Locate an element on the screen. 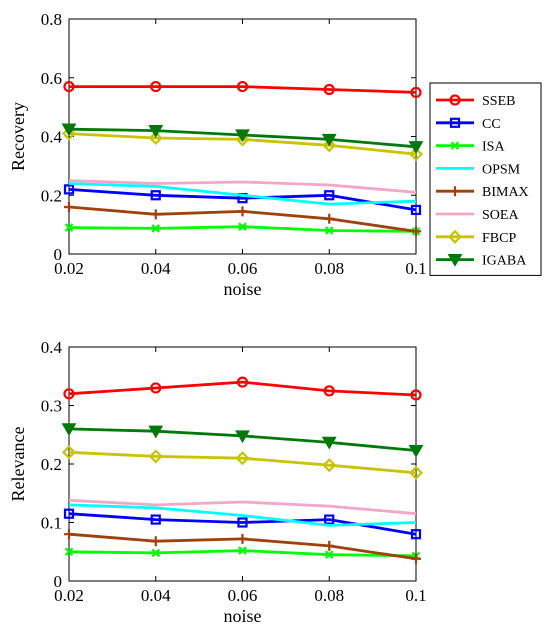 This screenshot has height=633, width=550. relevance-series-opsm is located at coordinates (242, 515).